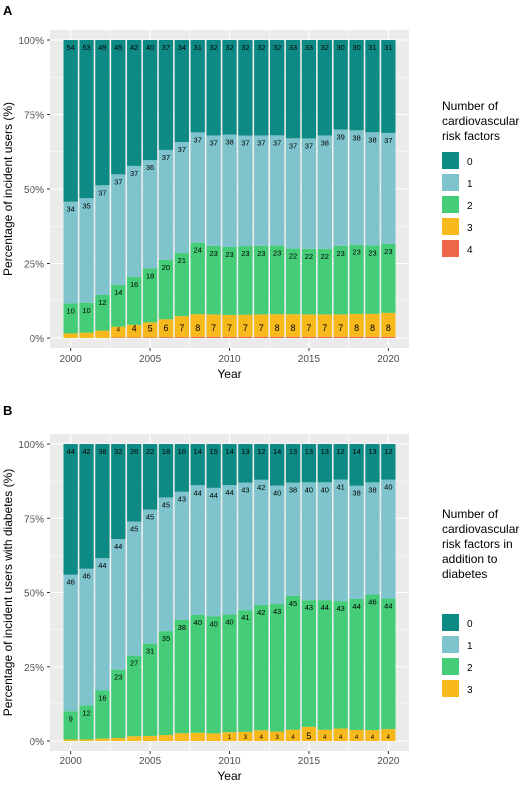  What do you see at coordinates (229, 736) in the screenshot?
I see `bar-segment-3-2010` at bounding box center [229, 736].